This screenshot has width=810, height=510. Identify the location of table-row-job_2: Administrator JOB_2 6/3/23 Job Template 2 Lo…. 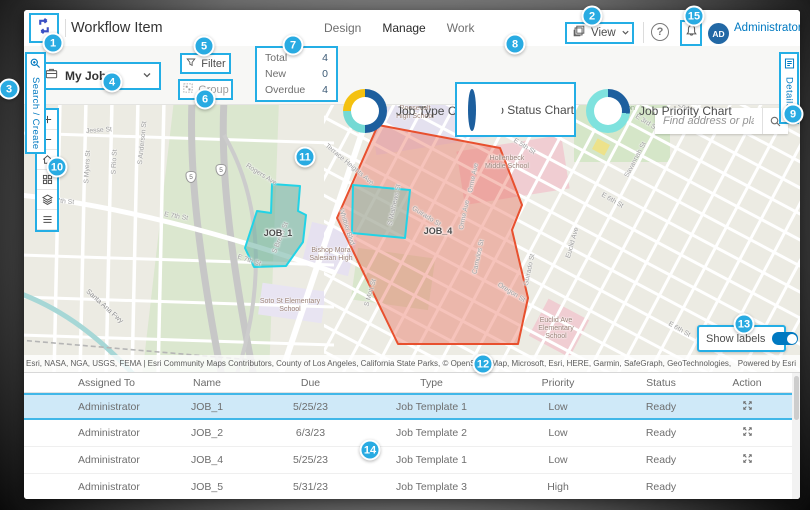
(408, 433).